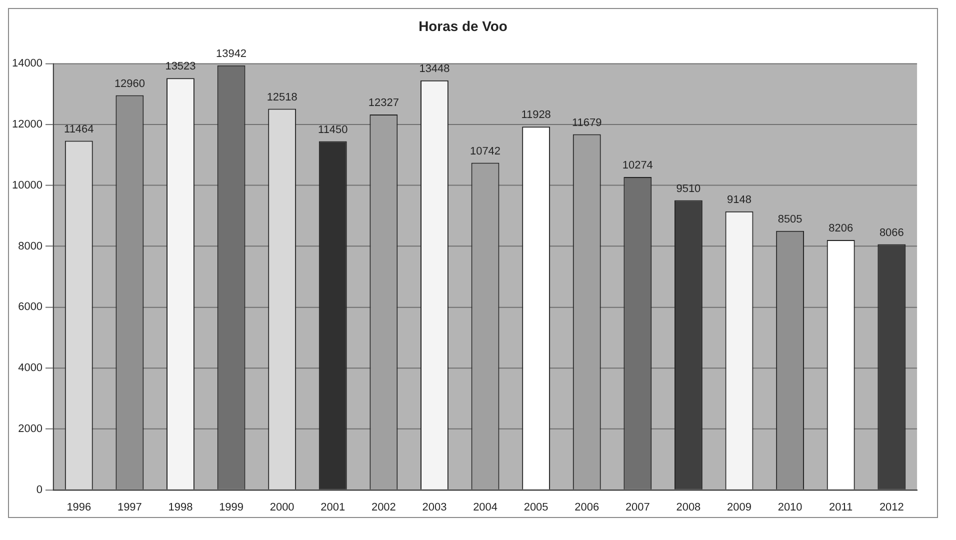 This screenshot has width=956, height=540. Describe the element at coordinates (637, 166) in the screenshot. I see `data-label: 10274` at that location.